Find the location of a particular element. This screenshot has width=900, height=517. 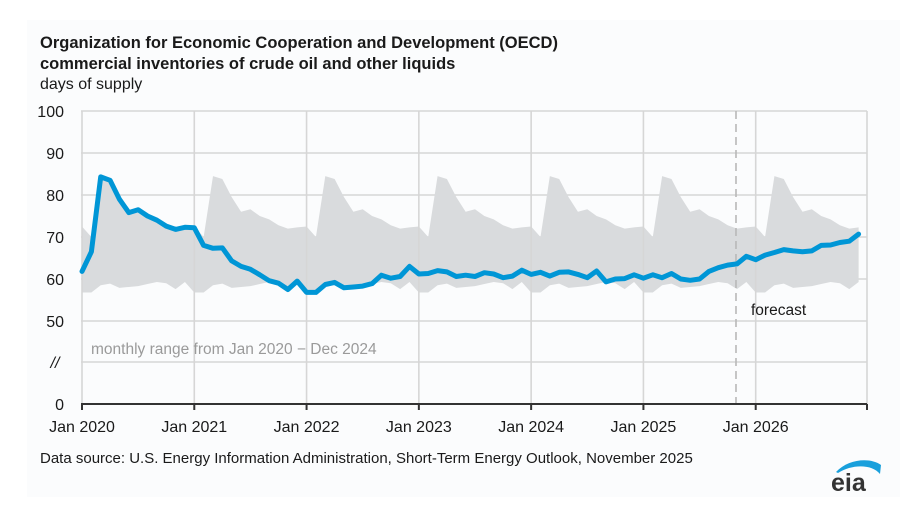

y-tick-label: 60 is located at coordinates (55, 280).